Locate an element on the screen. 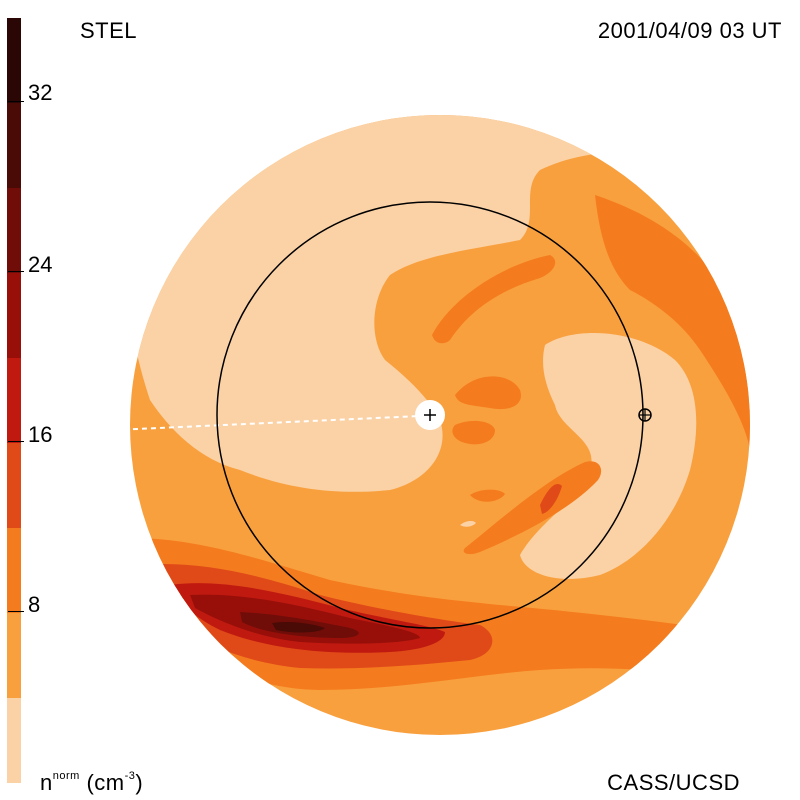 The height and width of the screenshot is (800, 800). sightline-dotted is located at coordinates (267, 423).